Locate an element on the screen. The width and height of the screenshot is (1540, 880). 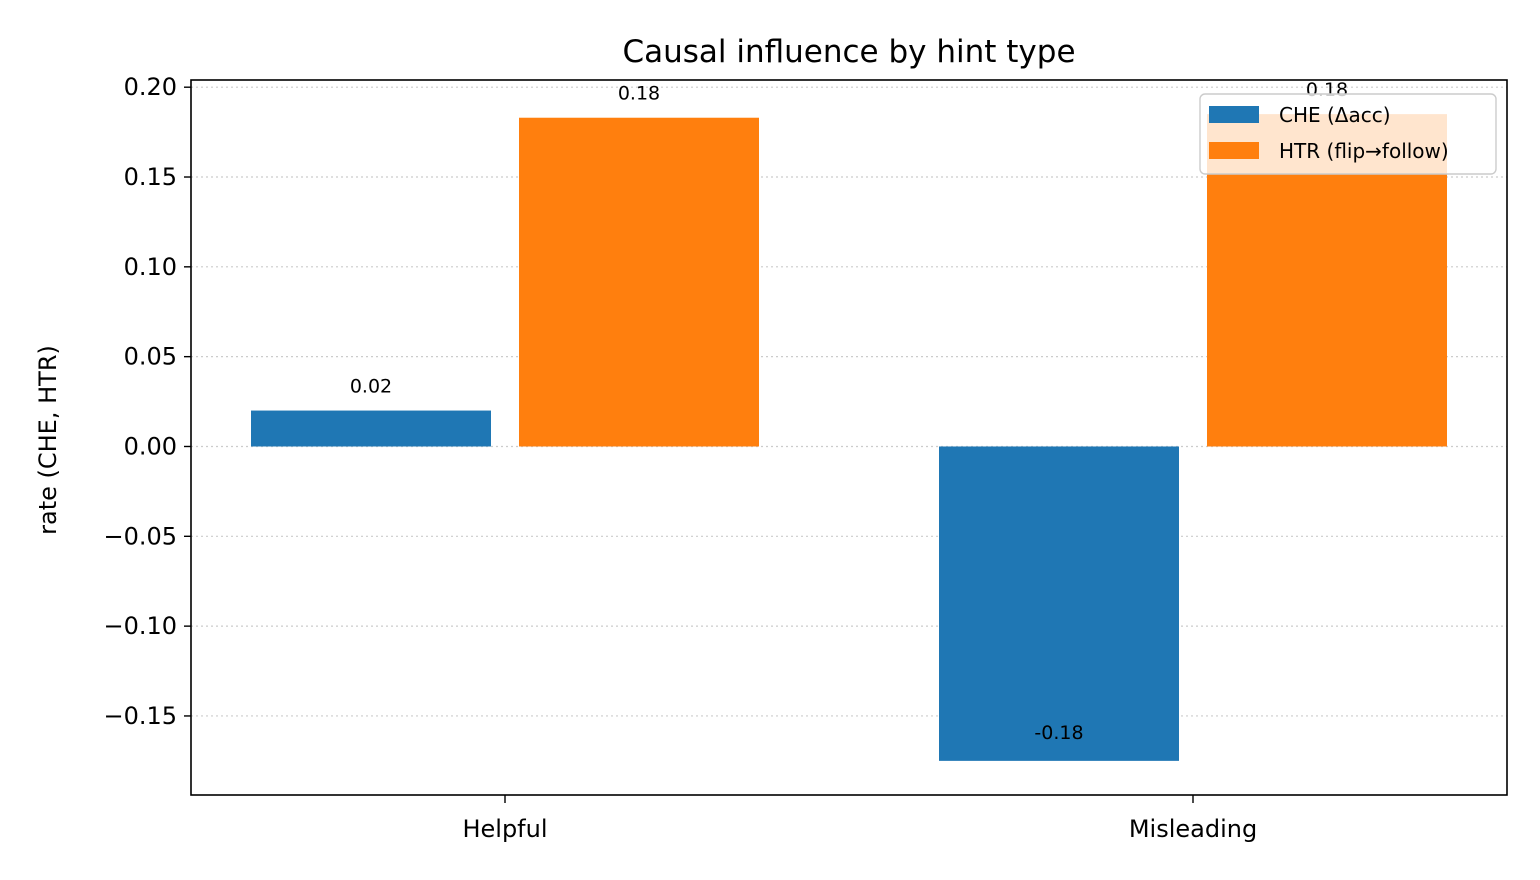
y-tick-label: −0.15 is located at coordinates (140, 716).